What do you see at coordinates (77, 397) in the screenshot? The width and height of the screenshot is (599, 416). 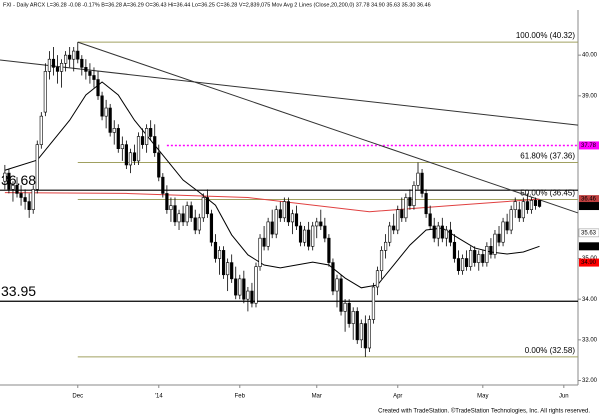 I see `x-tick-label: Dec` at bounding box center [77, 397].